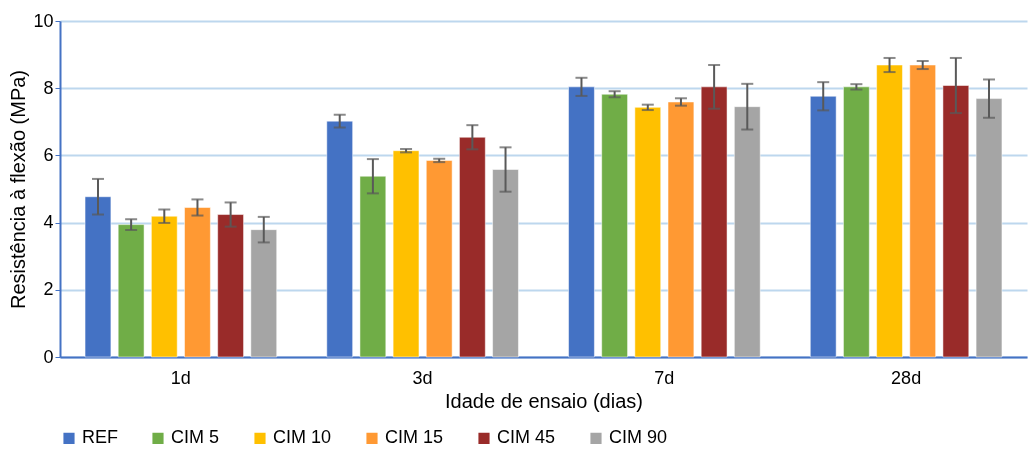  Describe the element at coordinates (48, 356) in the screenshot. I see `y-tick-label: 0` at that location.